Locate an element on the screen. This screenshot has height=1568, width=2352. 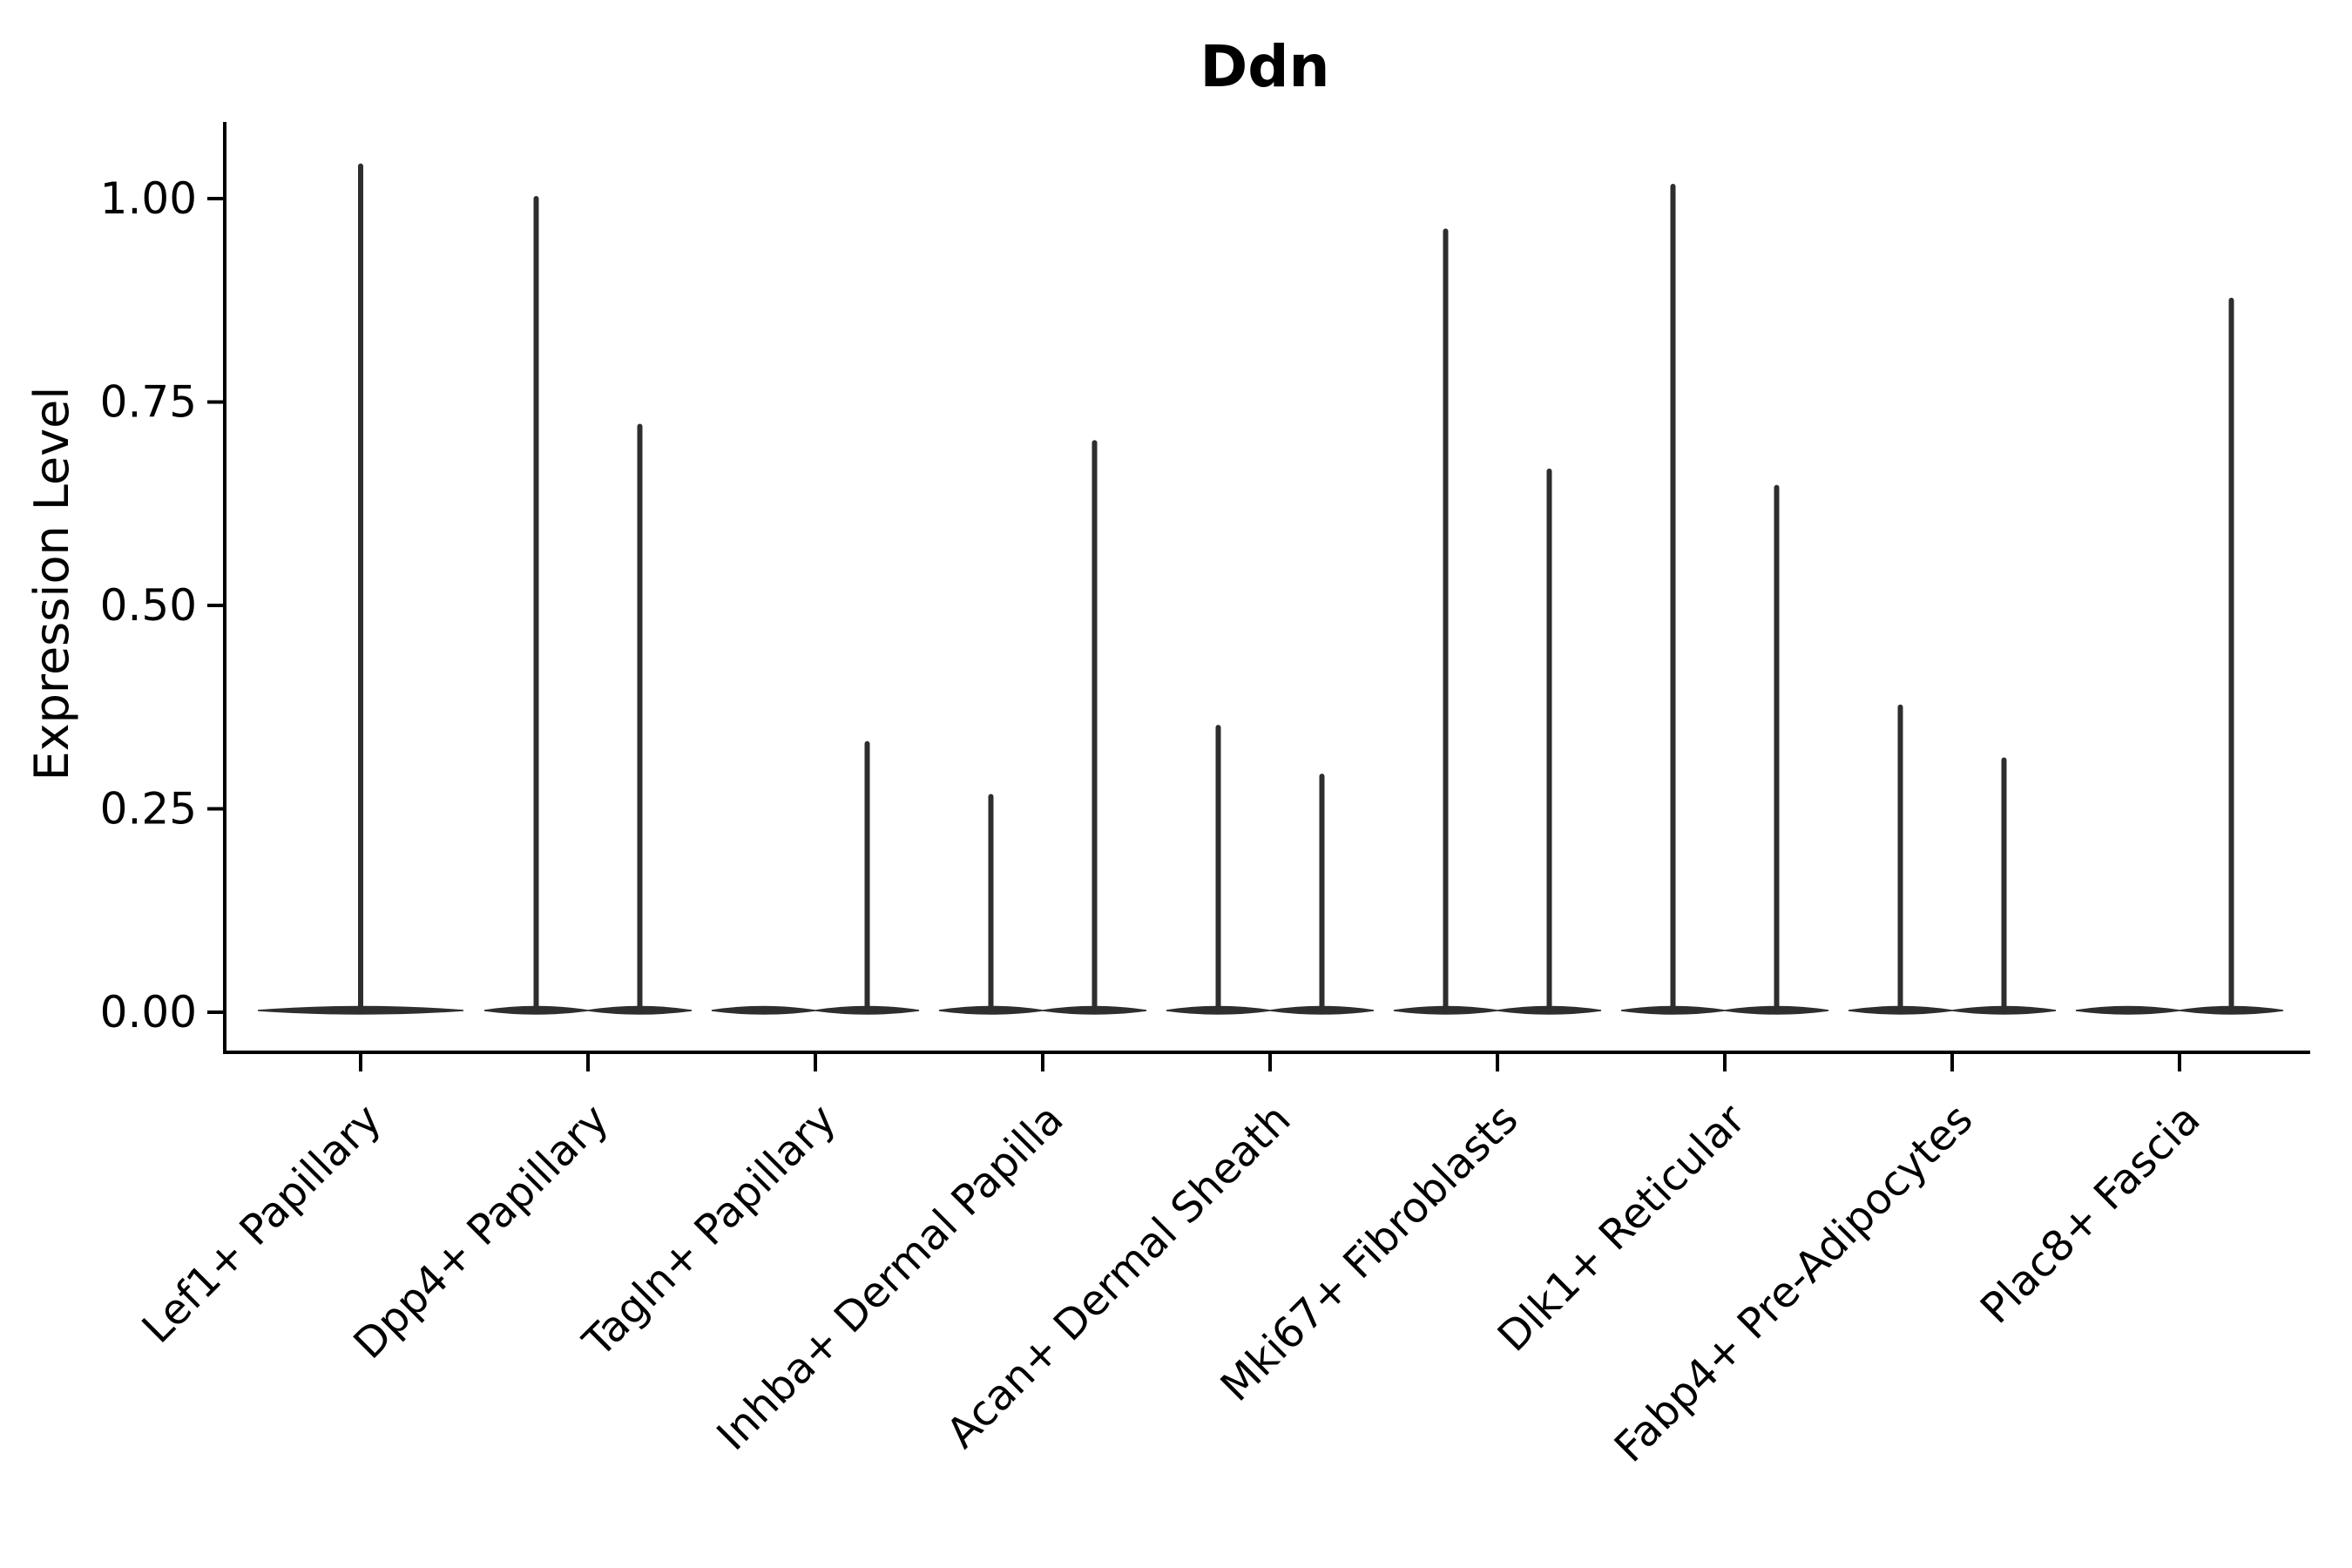
y-tick-label-0: 0.00 is located at coordinates (148, 1012).